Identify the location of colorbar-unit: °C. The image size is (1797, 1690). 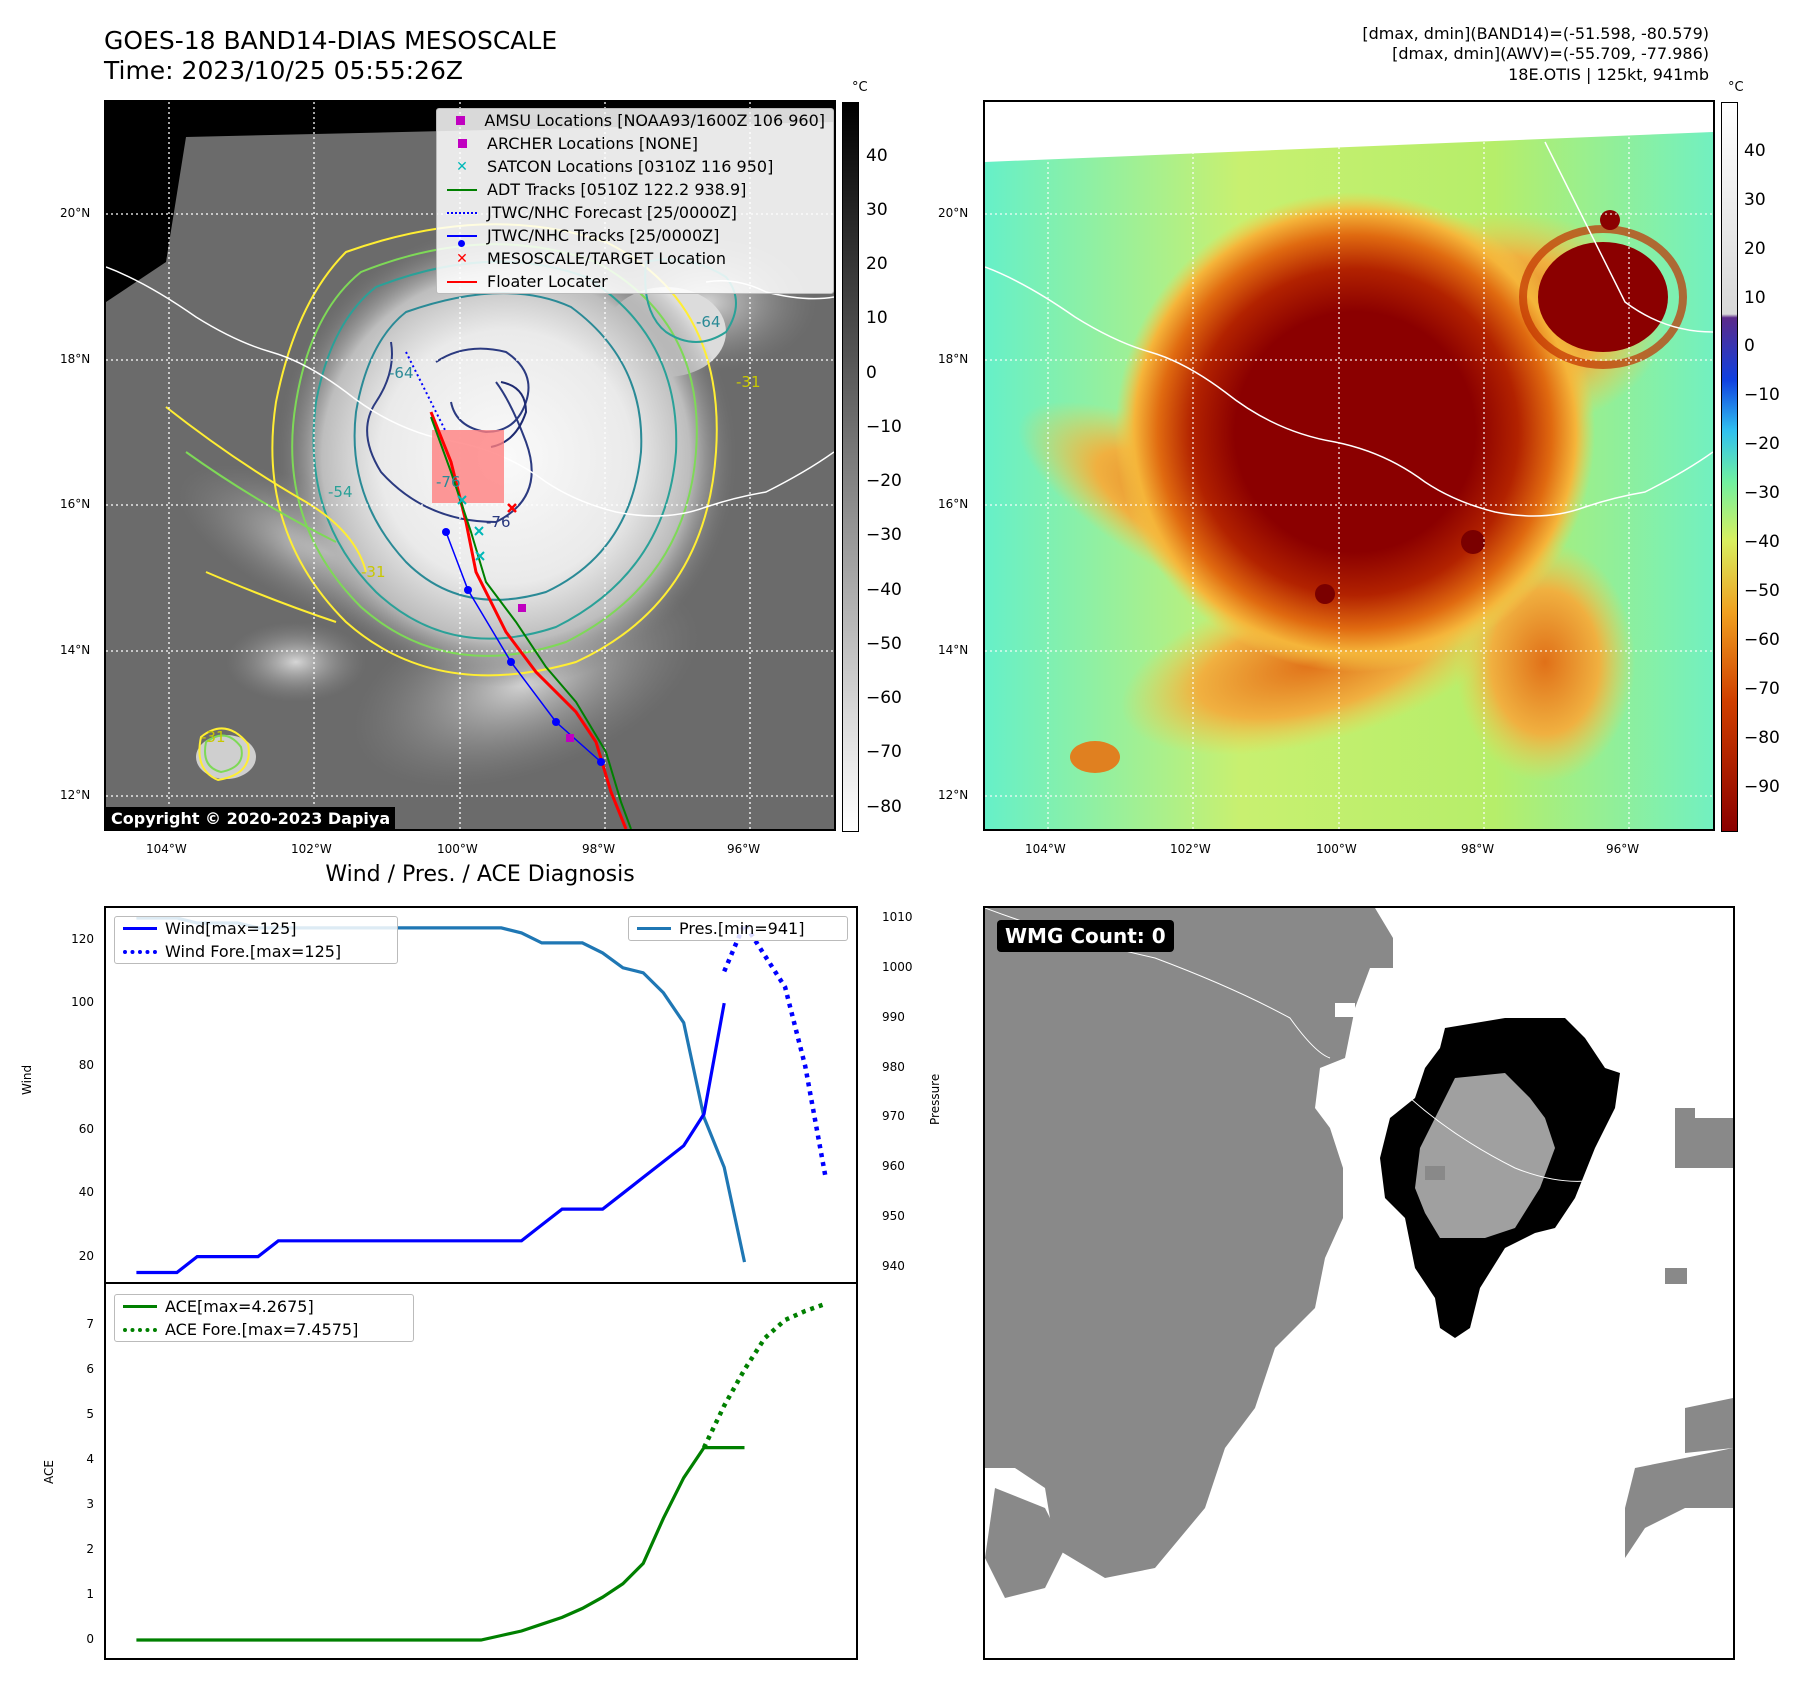
(1736, 87).